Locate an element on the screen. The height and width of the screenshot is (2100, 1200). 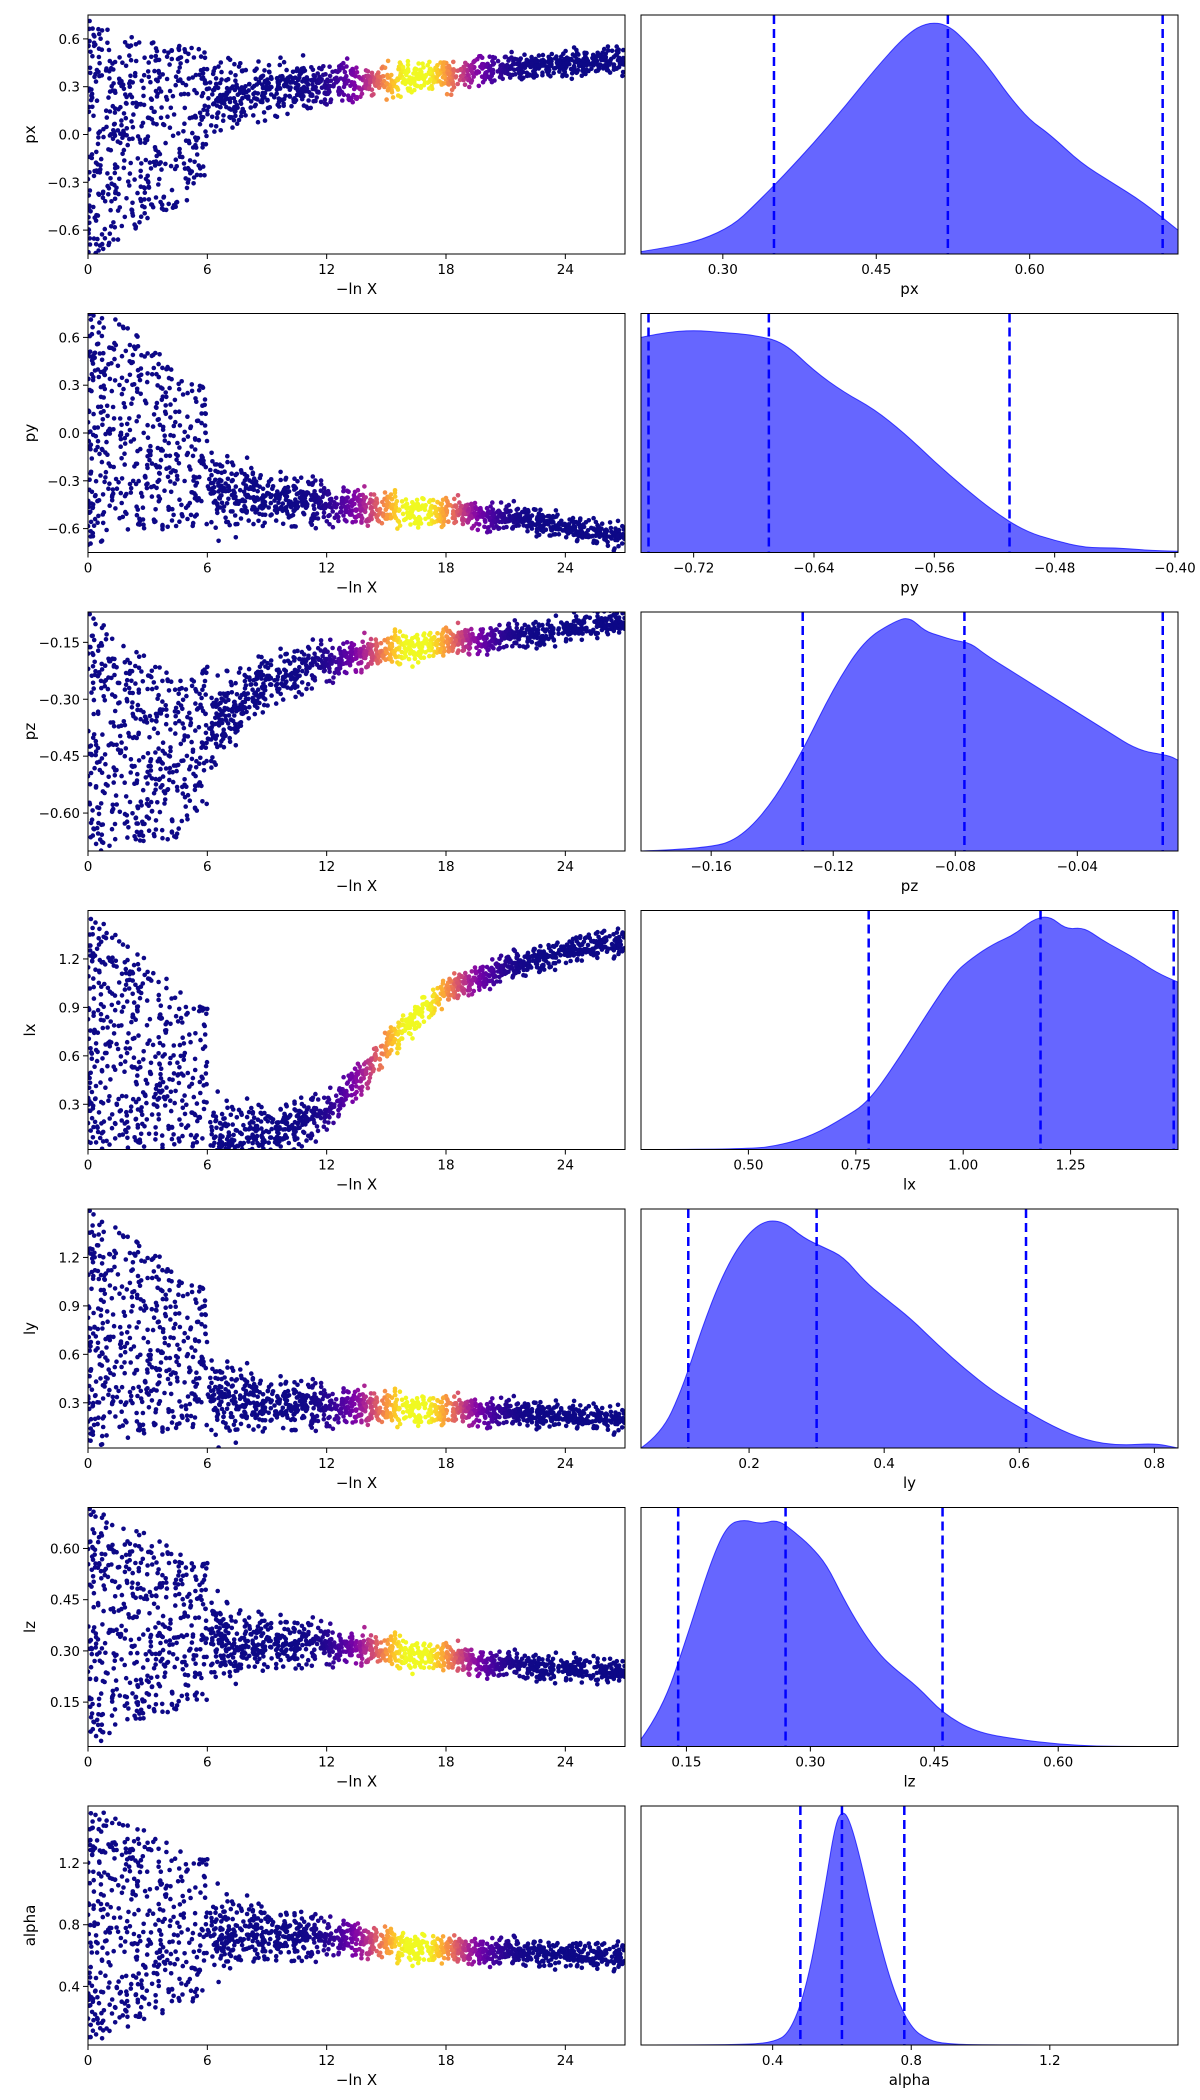
x-tick-label: 6 is located at coordinates (207, 867).